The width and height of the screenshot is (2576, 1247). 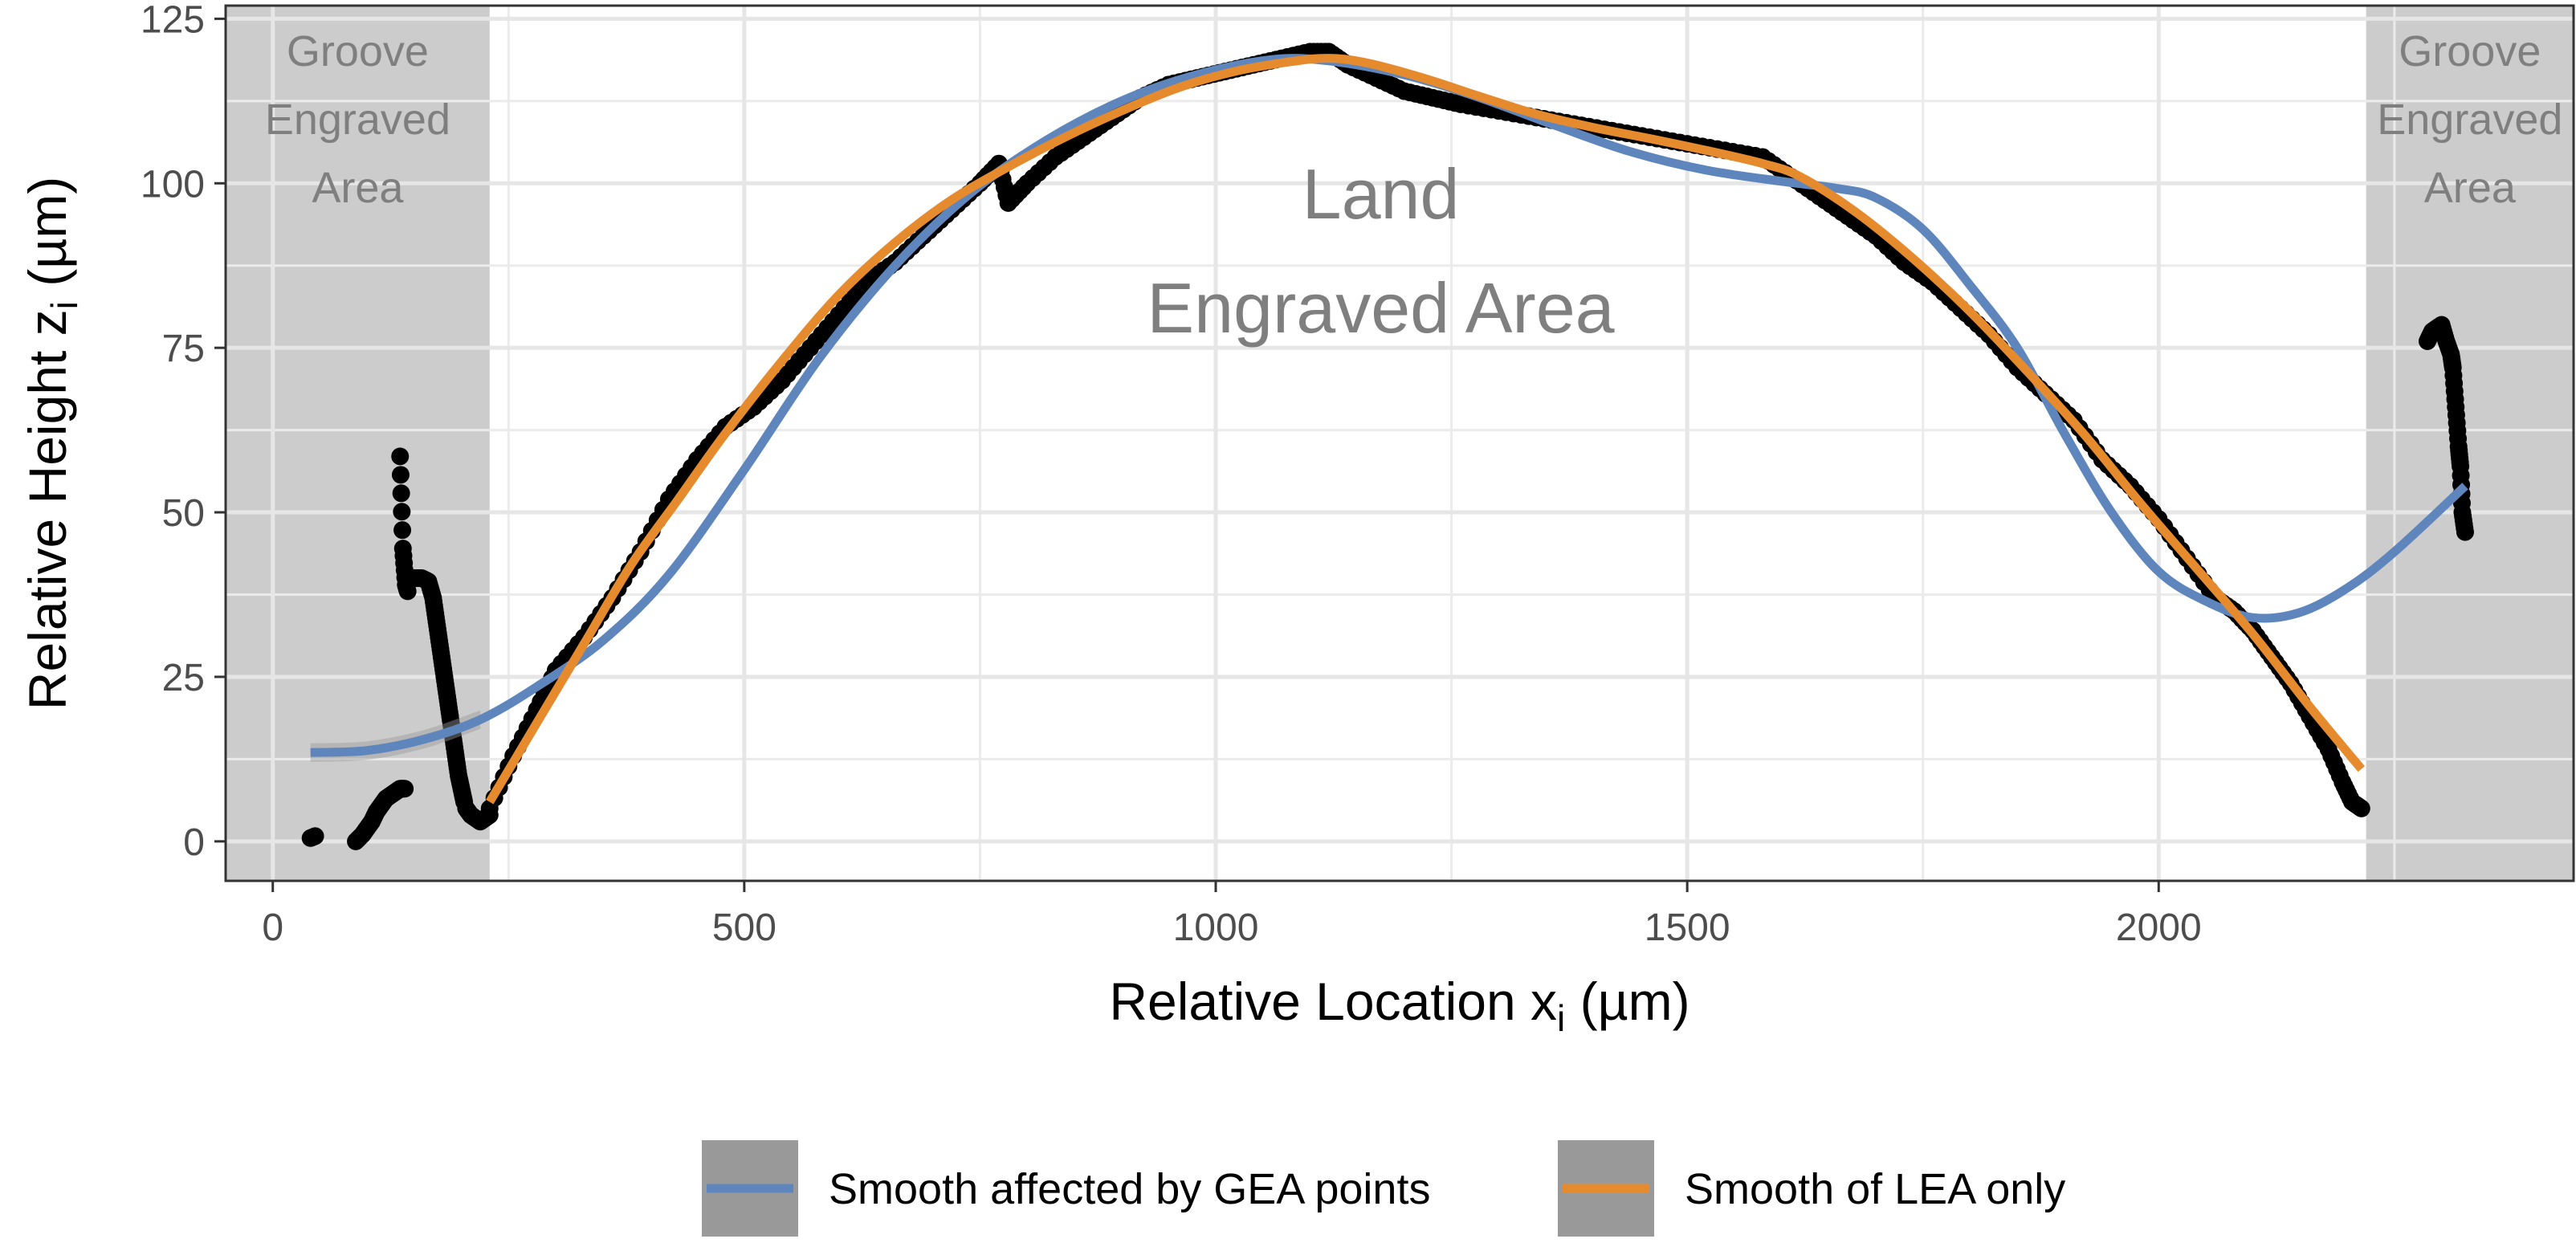 I want to click on x-tick-label: 0, so click(x=272, y=928).